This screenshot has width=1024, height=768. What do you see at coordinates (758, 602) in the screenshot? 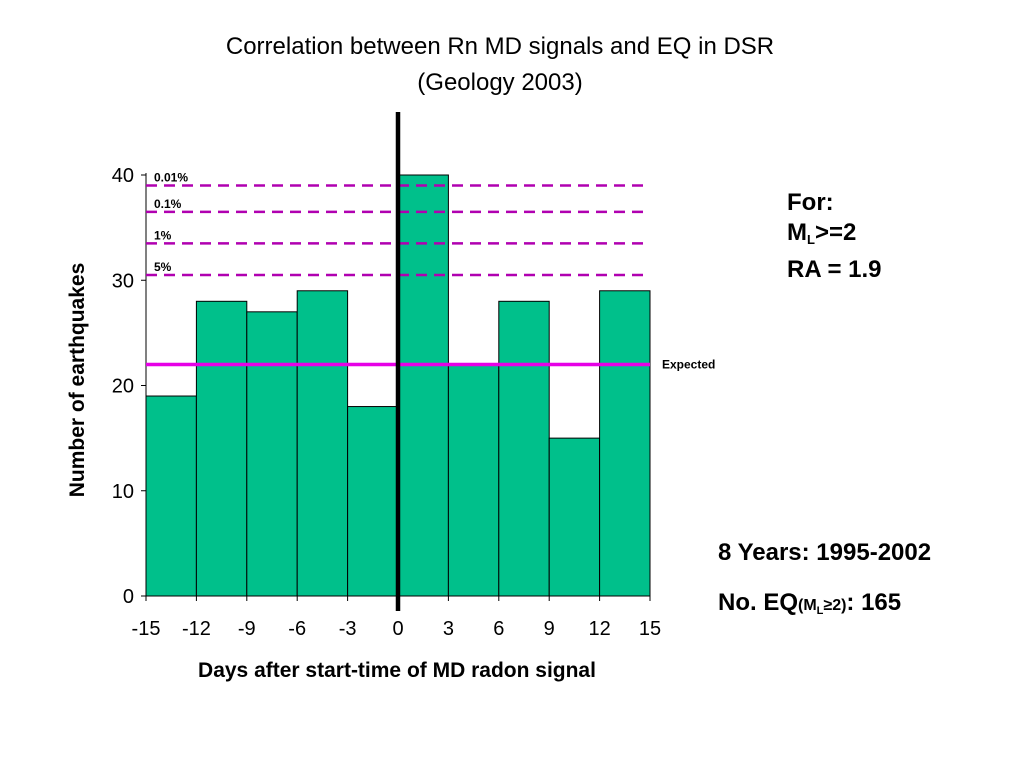
I see `eq-prefix: No. EQ` at bounding box center [758, 602].